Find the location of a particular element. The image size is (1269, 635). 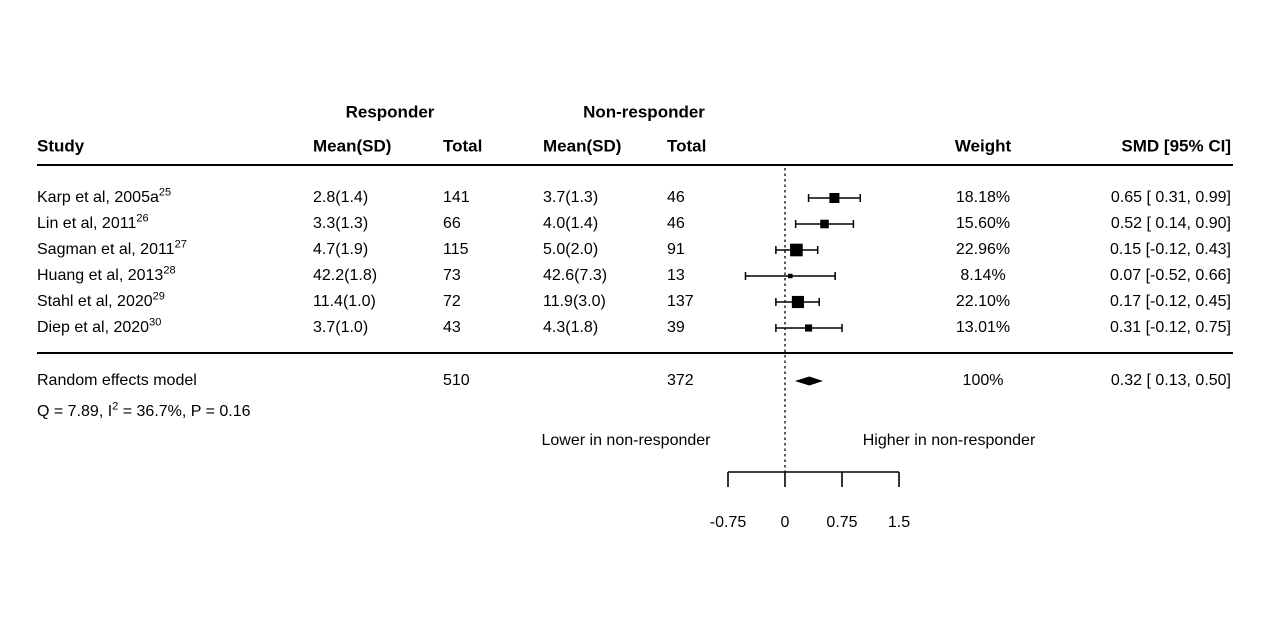

direction-label-higher: Higher in non-responder is located at coordinates (949, 440).